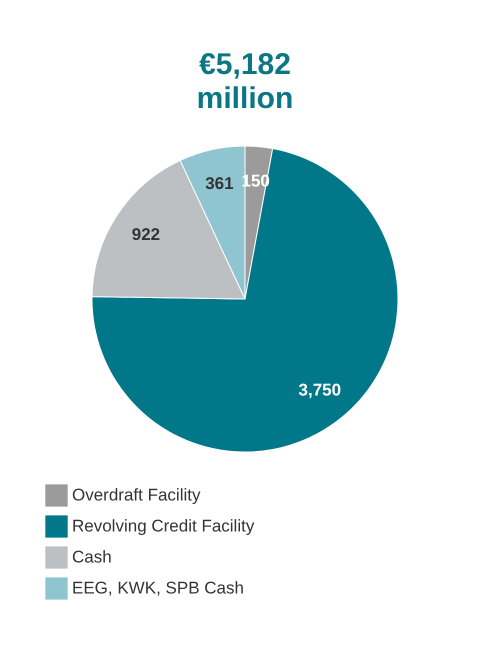  Describe the element at coordinates (92, 557) in the screenshot. I see `legend-label: Cash` at that location.